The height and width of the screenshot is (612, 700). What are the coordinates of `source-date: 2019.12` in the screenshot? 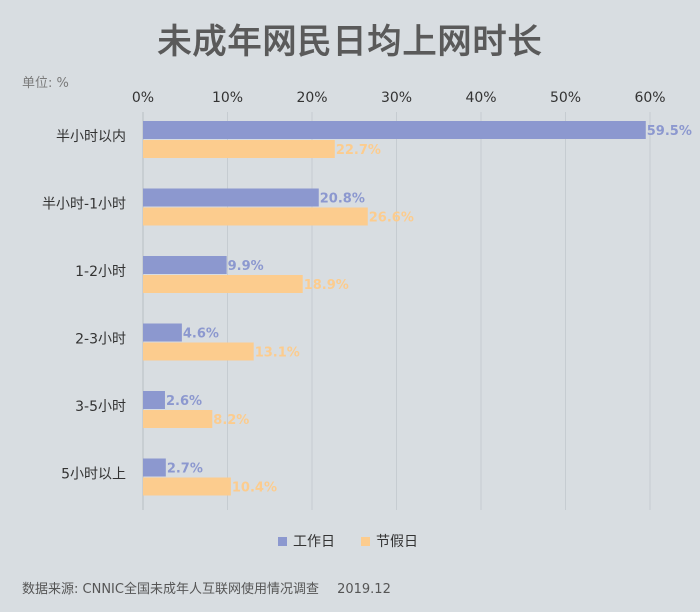 It's located at (364, 589).